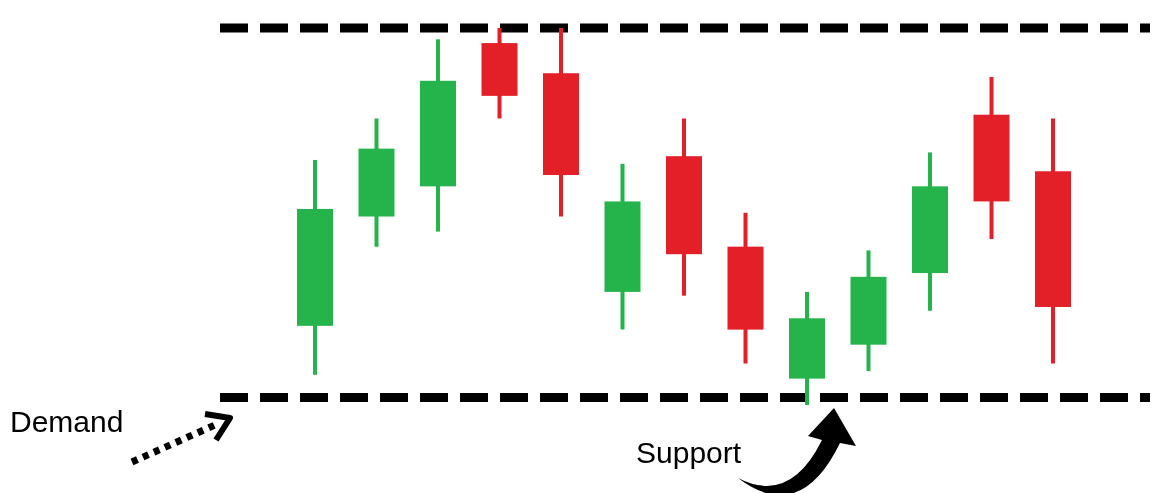  What do you see at coordinates (67, 421) in the screenshot?
I see `text: Demand` at bounding box center [67, 421].